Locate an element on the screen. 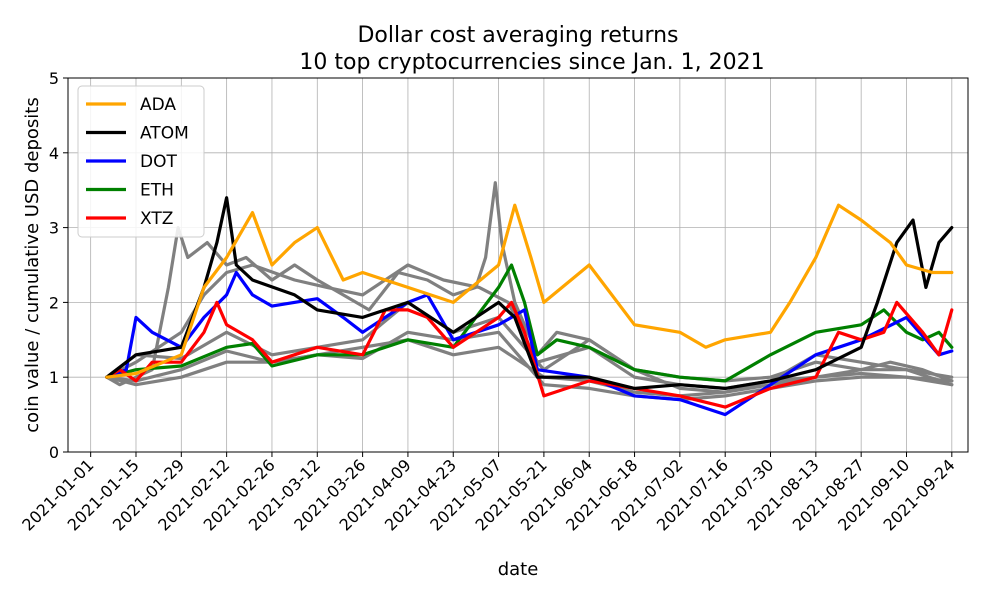 The width and height of the screenshot is (1000, 600). y-axis-ticks: 0 1 2 3 4 5 is located at coordinates (58, 265).